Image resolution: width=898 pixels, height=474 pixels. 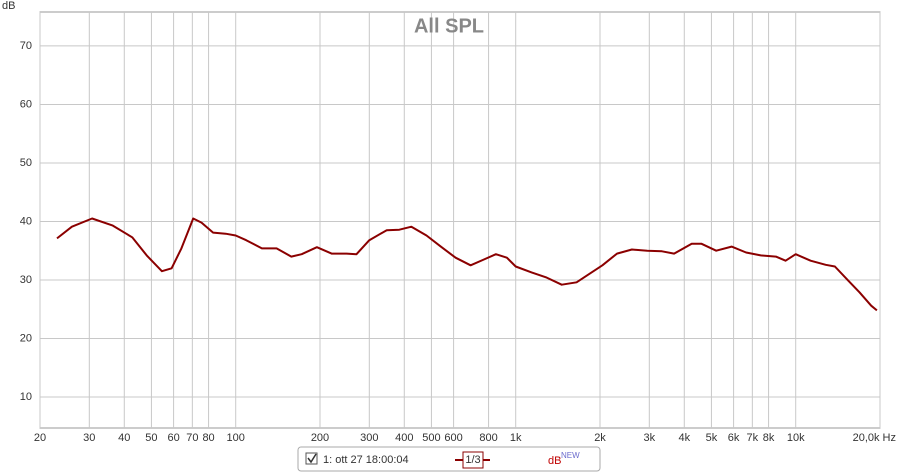 I want to click on x-tick-label: 300, so click(x=369, y=438).